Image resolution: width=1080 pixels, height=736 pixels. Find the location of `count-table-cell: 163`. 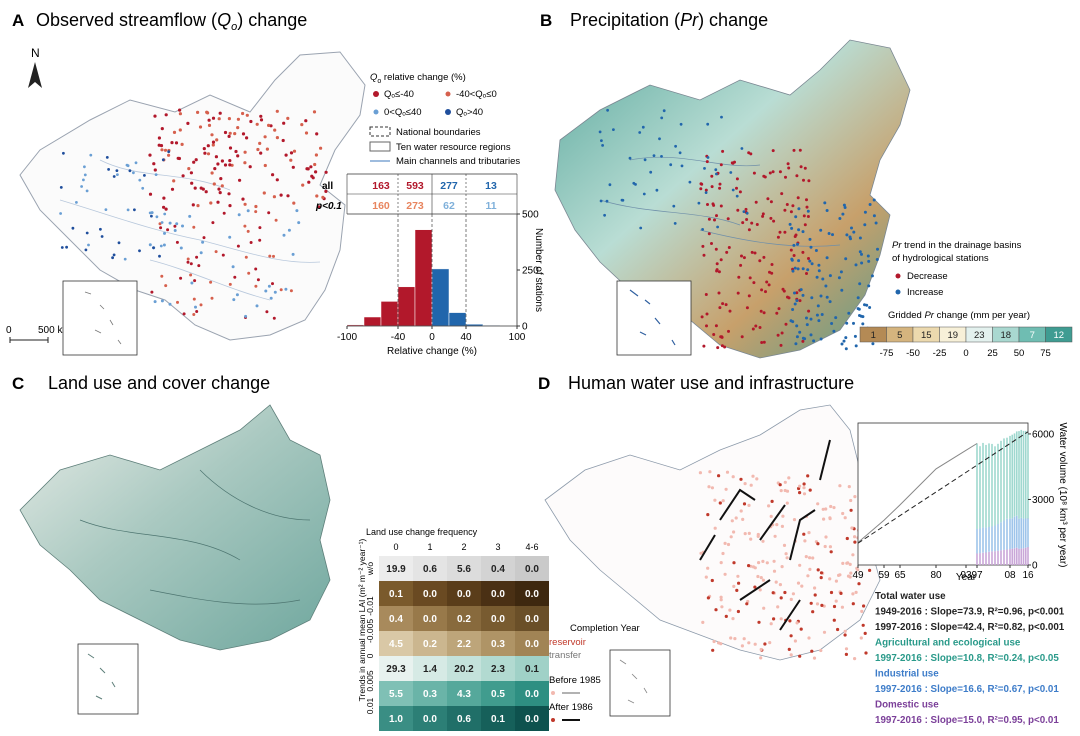

count-table-cell: 163 is located at coordinates (381, 186).